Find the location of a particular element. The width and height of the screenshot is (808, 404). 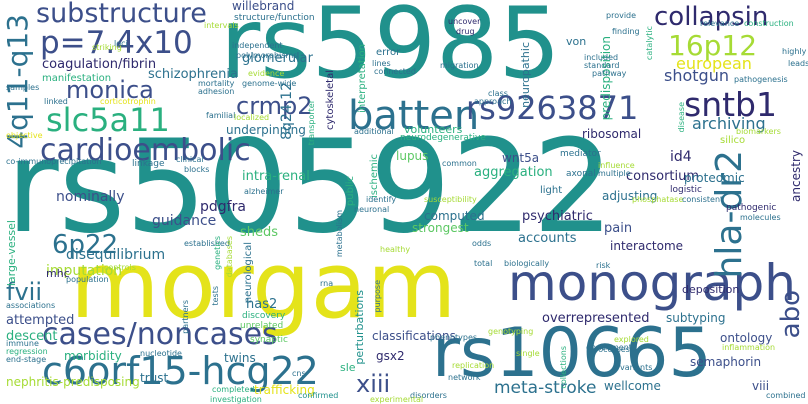

word: structure/function is located at coordinates (274, 18).